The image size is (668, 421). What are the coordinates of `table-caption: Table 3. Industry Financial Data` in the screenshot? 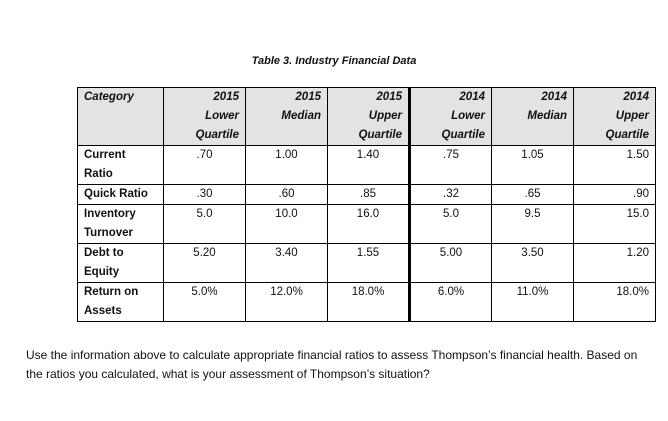 It's located at (334, 61).